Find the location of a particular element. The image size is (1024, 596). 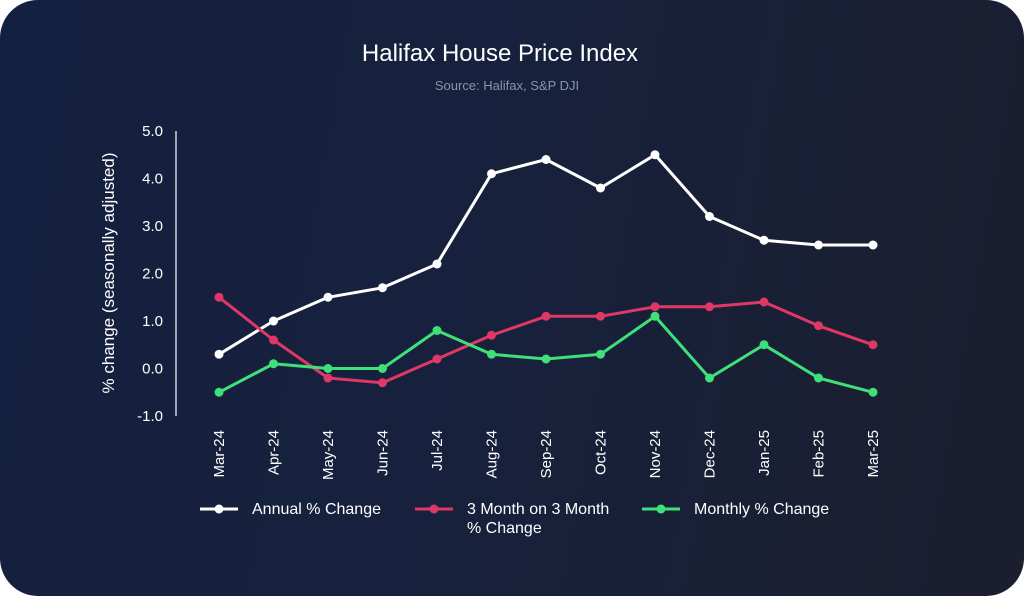

x-tick-label: May-24 is located at coordinates (328, 455).